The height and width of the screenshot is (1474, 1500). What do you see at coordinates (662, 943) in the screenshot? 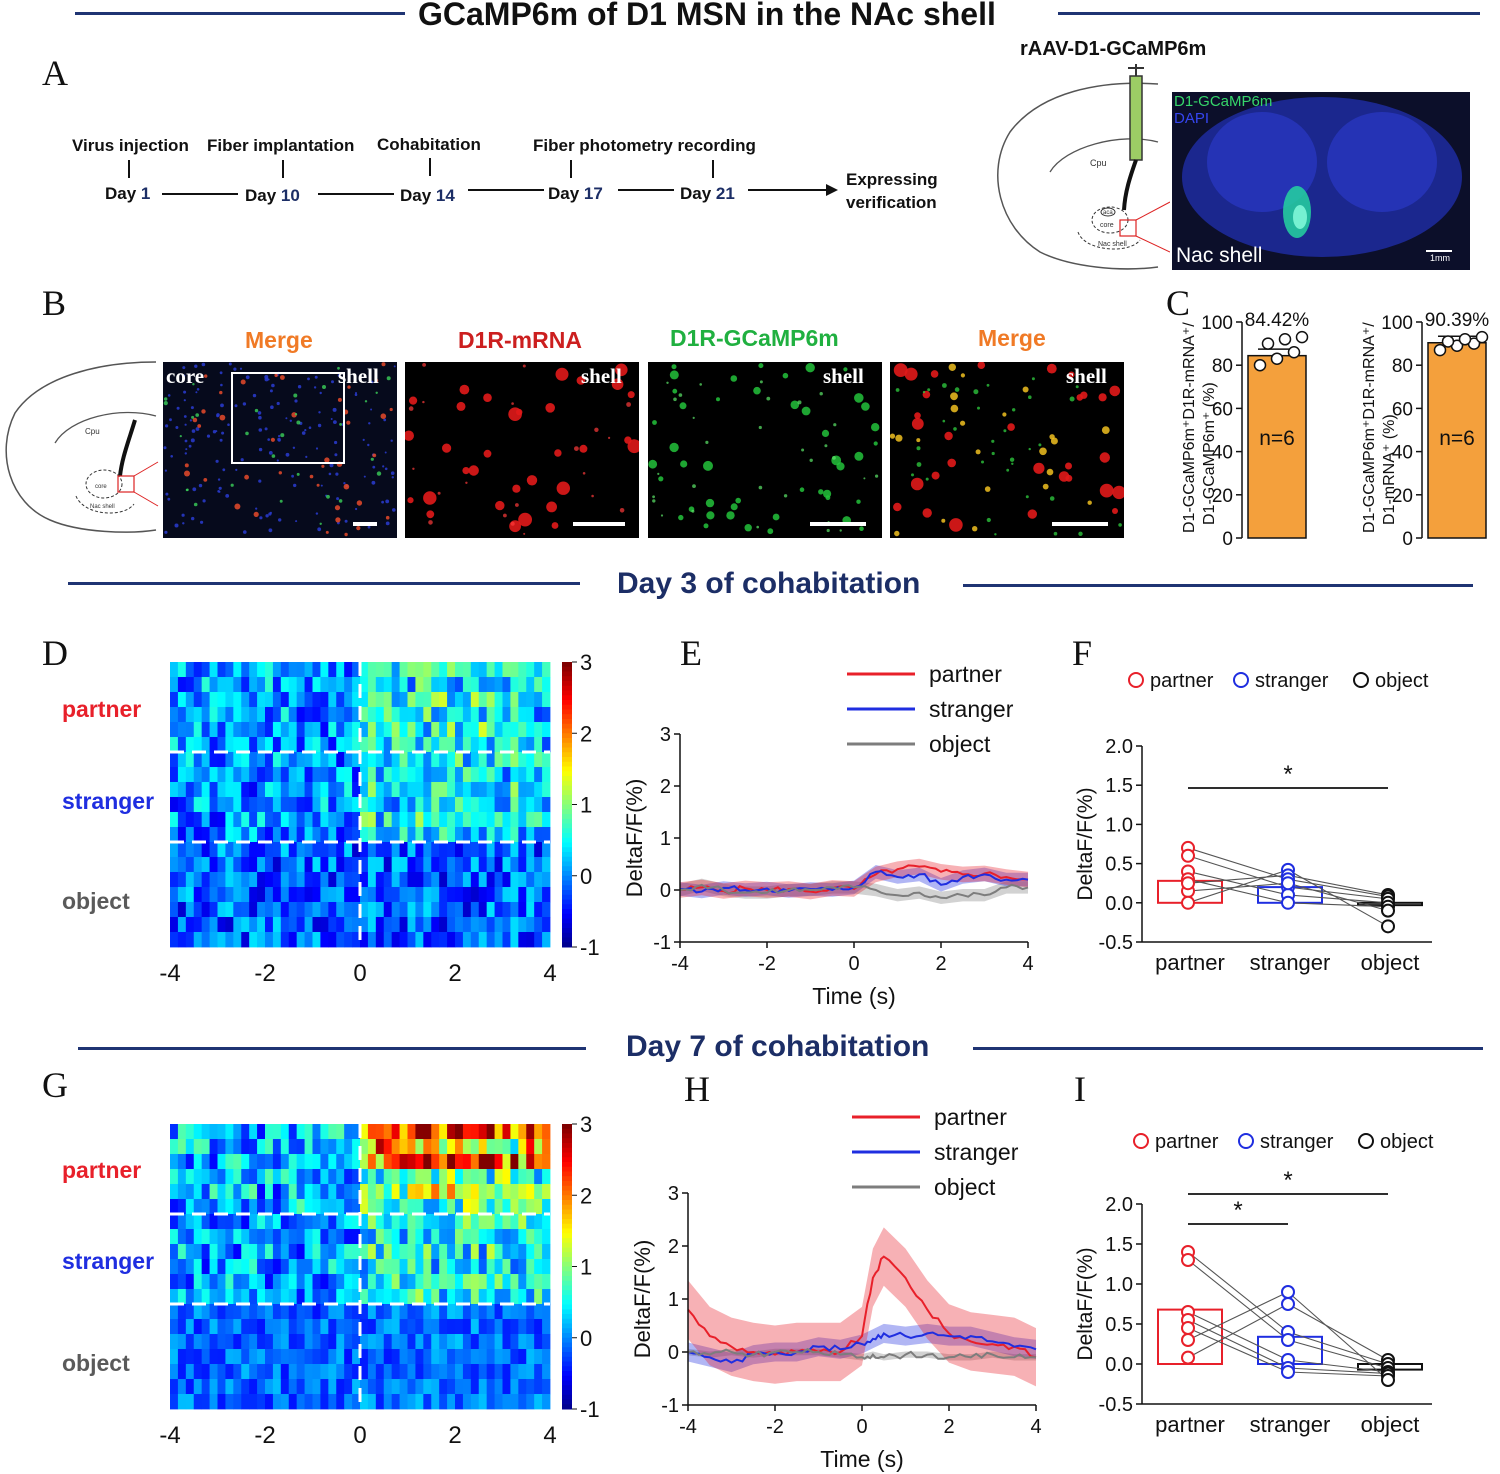
I see `y-tick-label: -1` at bounding box center [662, 943].